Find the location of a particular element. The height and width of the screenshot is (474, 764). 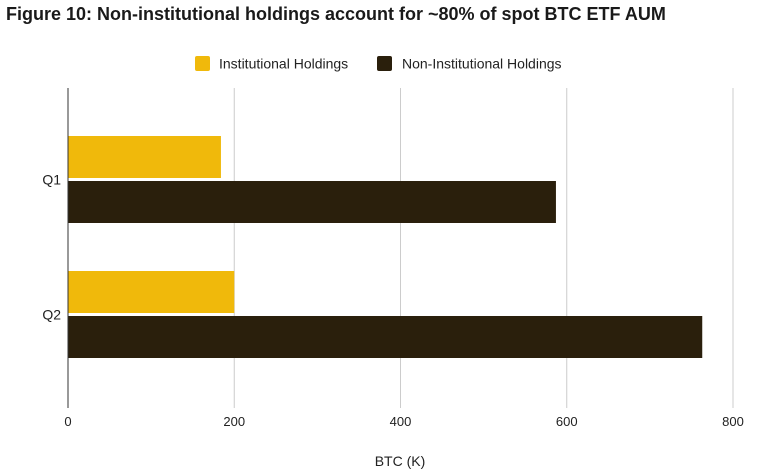

bar-q2-non-institutional-holdings is located at coordinates (385, 337).